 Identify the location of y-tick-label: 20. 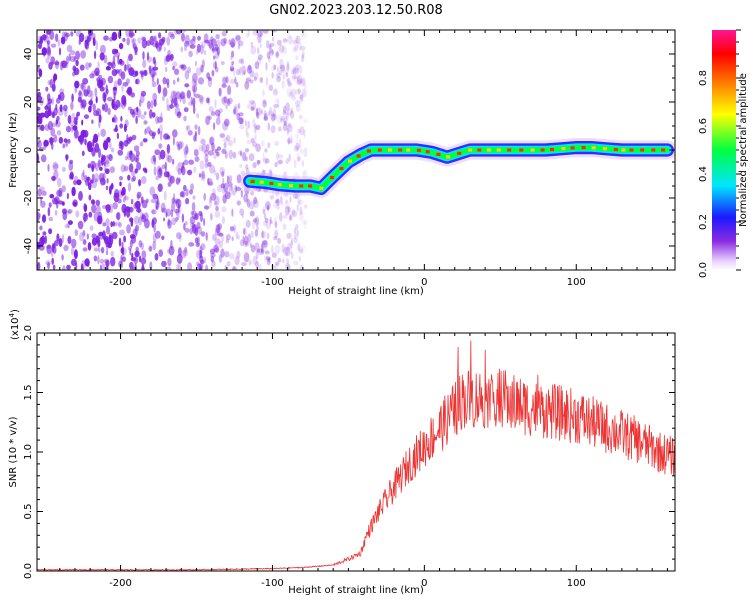
(28, 102).